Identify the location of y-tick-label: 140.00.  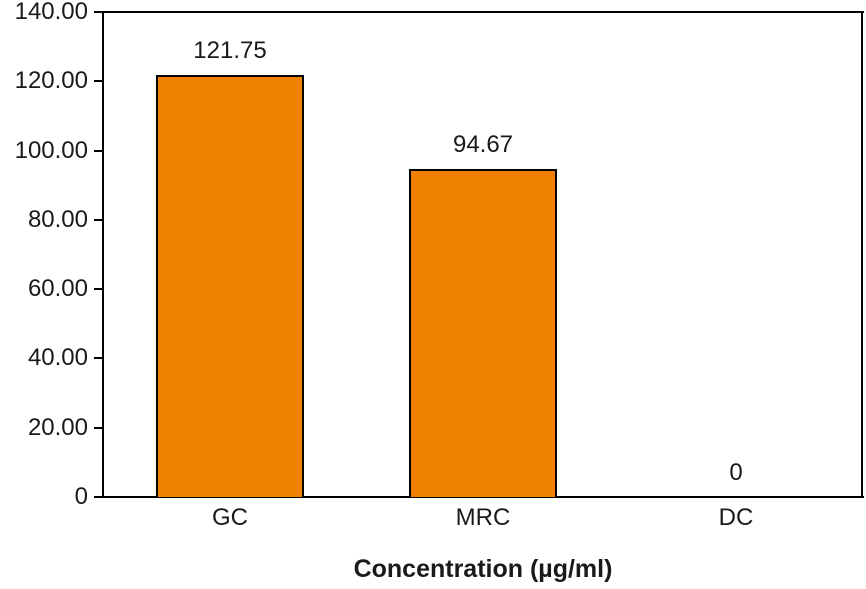
(51, 12).